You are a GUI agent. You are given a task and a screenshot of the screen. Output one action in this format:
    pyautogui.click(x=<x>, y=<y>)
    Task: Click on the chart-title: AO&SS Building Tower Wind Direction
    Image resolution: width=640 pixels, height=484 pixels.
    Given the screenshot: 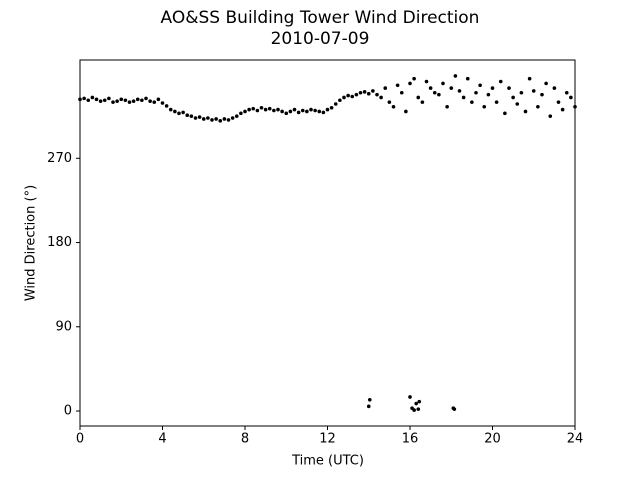 What is the action you would take?
    pyautogui.click(x=320, y=18)
    